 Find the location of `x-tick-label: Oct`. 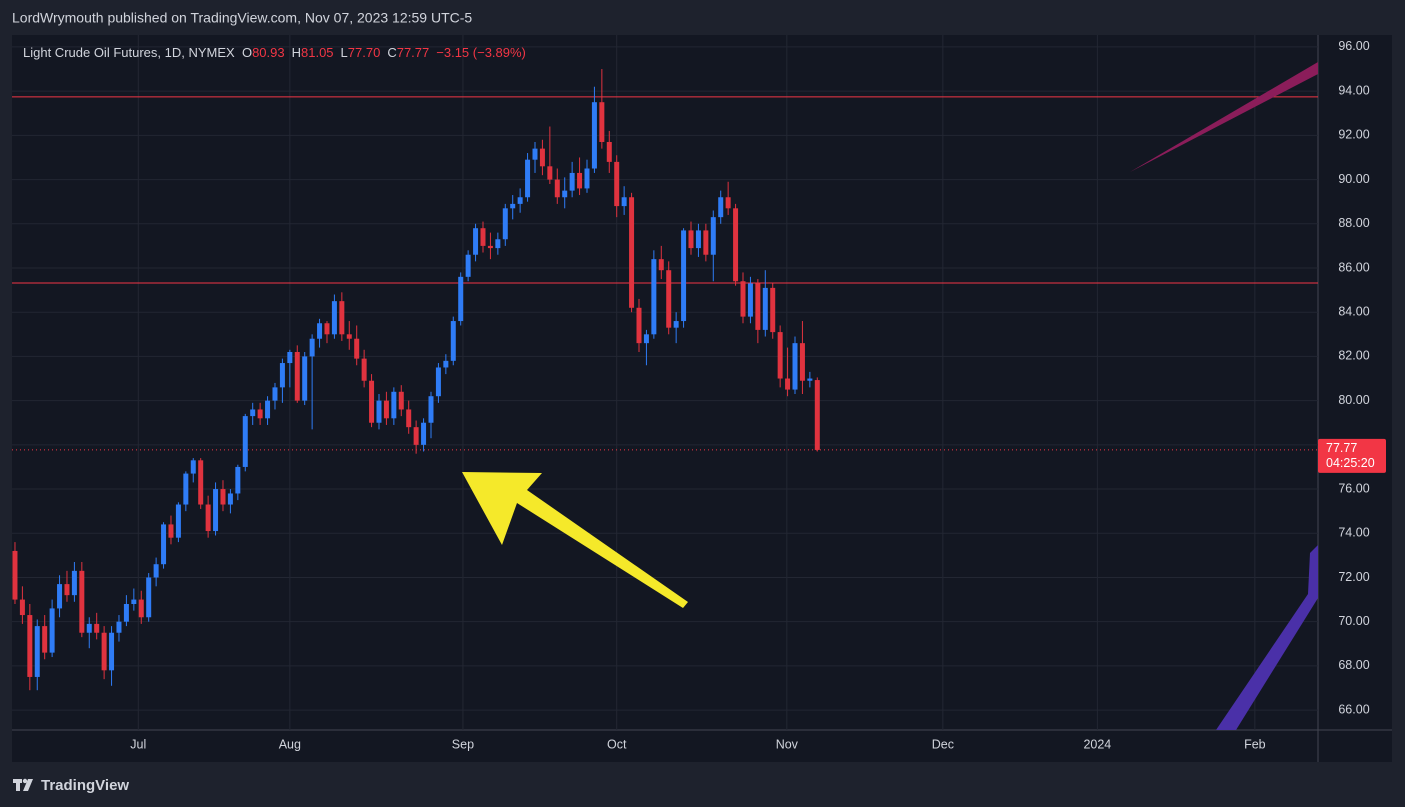

x-tick-label: Oct is located at coordinates (617, 744).